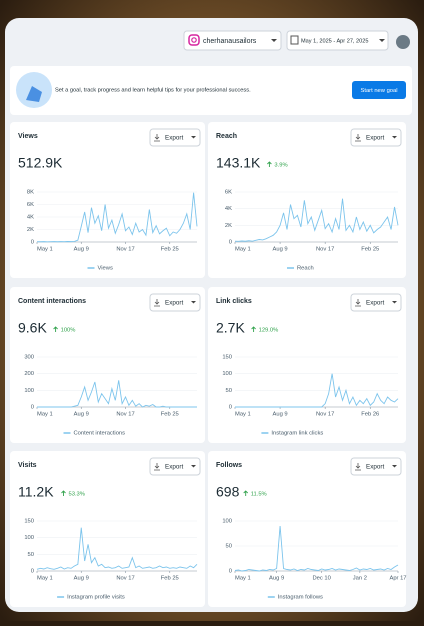 This screenshot has height=626, width=424. I want to click on legend-label: Instagram profile visits, so click(96, 598).